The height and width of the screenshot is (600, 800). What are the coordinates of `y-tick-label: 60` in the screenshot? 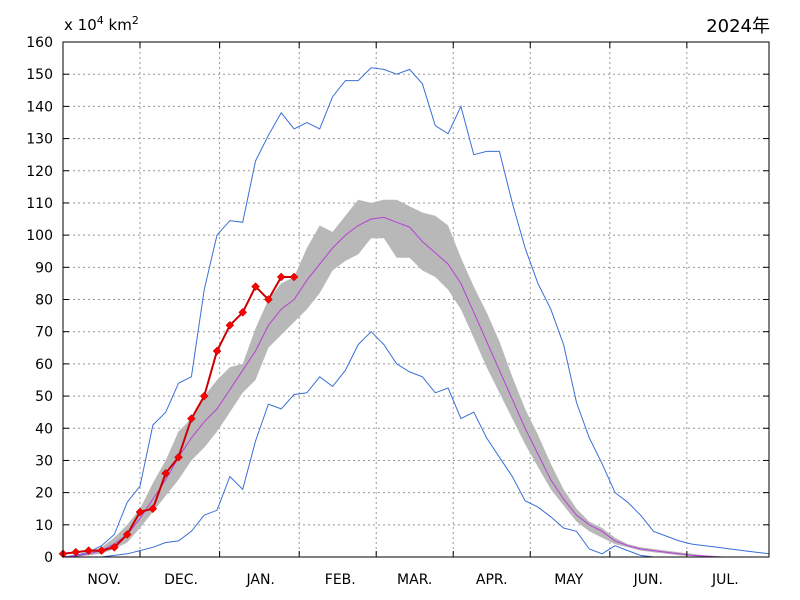 It's located at (44, 365).